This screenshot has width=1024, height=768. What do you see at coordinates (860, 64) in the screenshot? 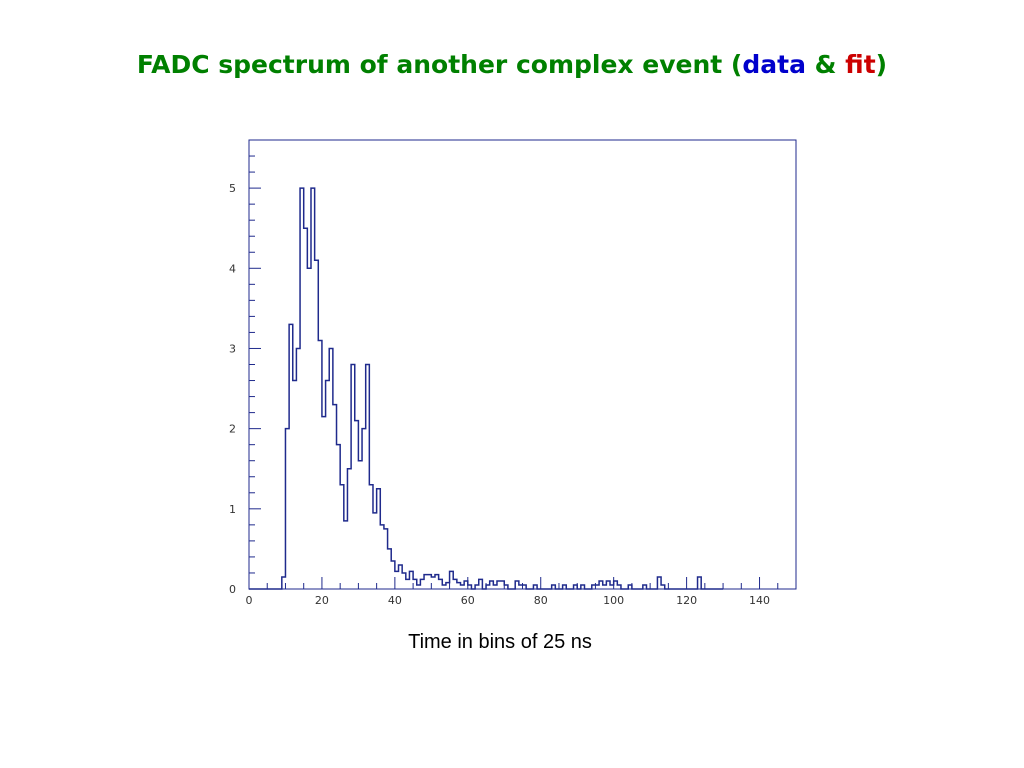
I see `title-fit-word: fit` at bounding box center [860, 64].